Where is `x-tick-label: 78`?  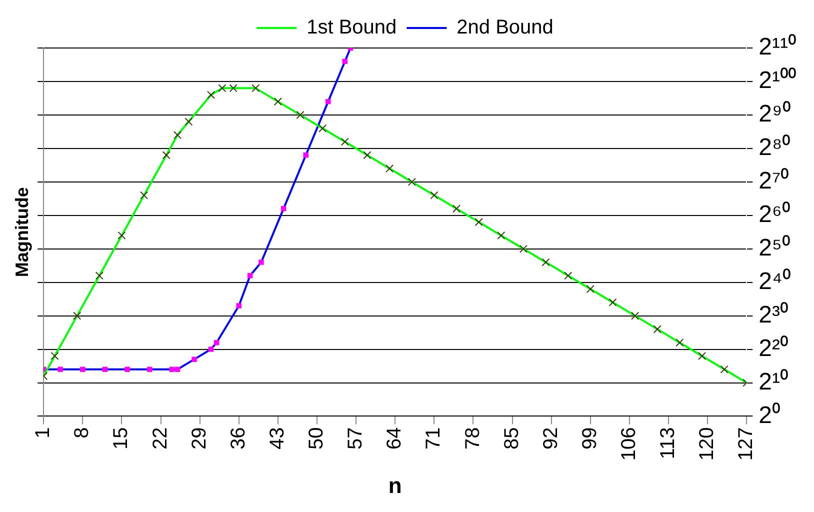
x-tick-label: 78 is located at coordinates (473, 438).